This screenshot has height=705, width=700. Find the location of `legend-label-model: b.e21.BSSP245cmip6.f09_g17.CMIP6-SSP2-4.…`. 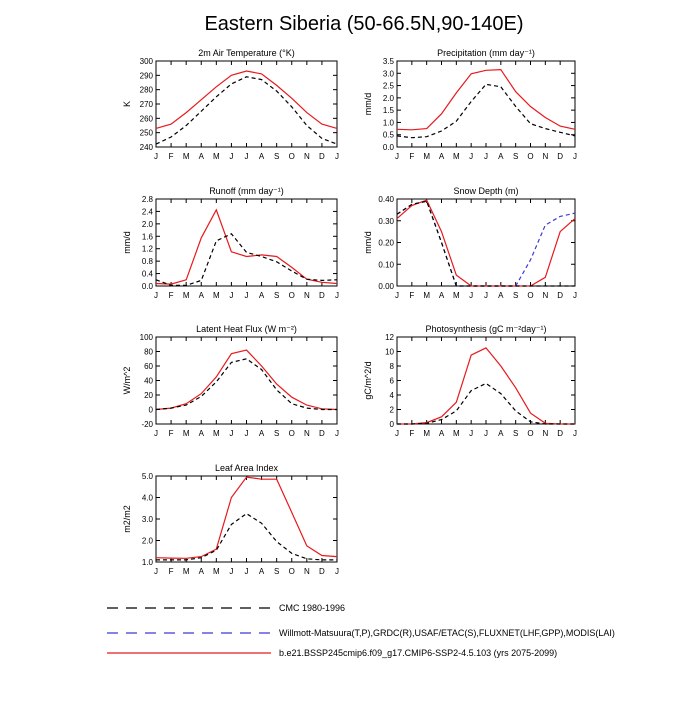

legend-label-model: b.e21.BSSP245cmip6.f09_g17.CMIP6-SSP2-4.… is located at coordinates (418, 653).